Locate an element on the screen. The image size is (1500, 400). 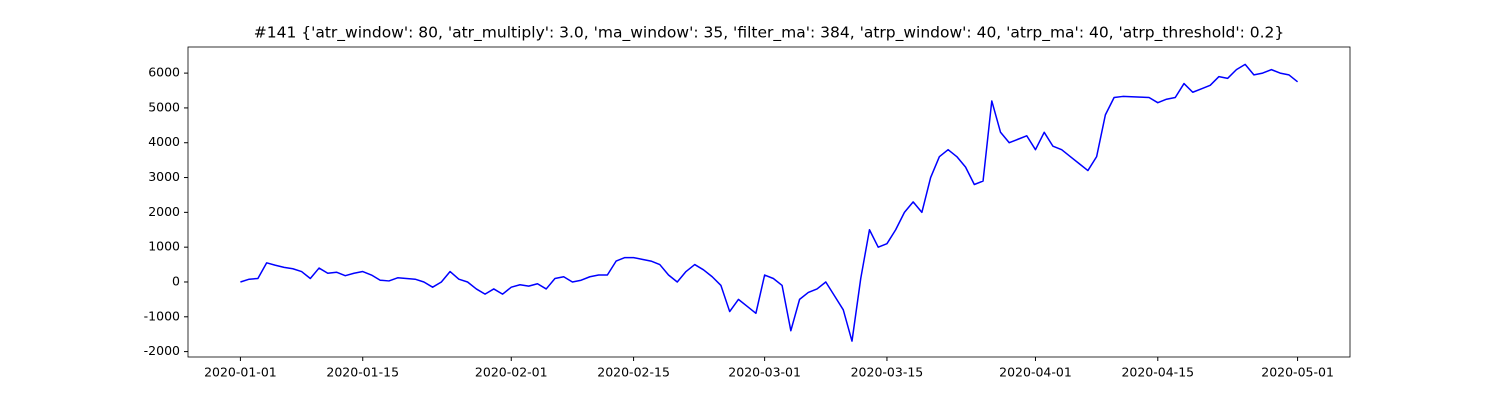
x-tick-label: 2020-02-15 is located at coordinates (633, 372).